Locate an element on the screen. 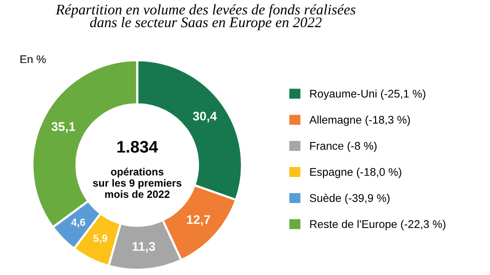 Image resolution: width=490 pixels, height=275 pixels. legend-label: Royaume-Uni (-25,1 %) is located at coordinates (368, 94).